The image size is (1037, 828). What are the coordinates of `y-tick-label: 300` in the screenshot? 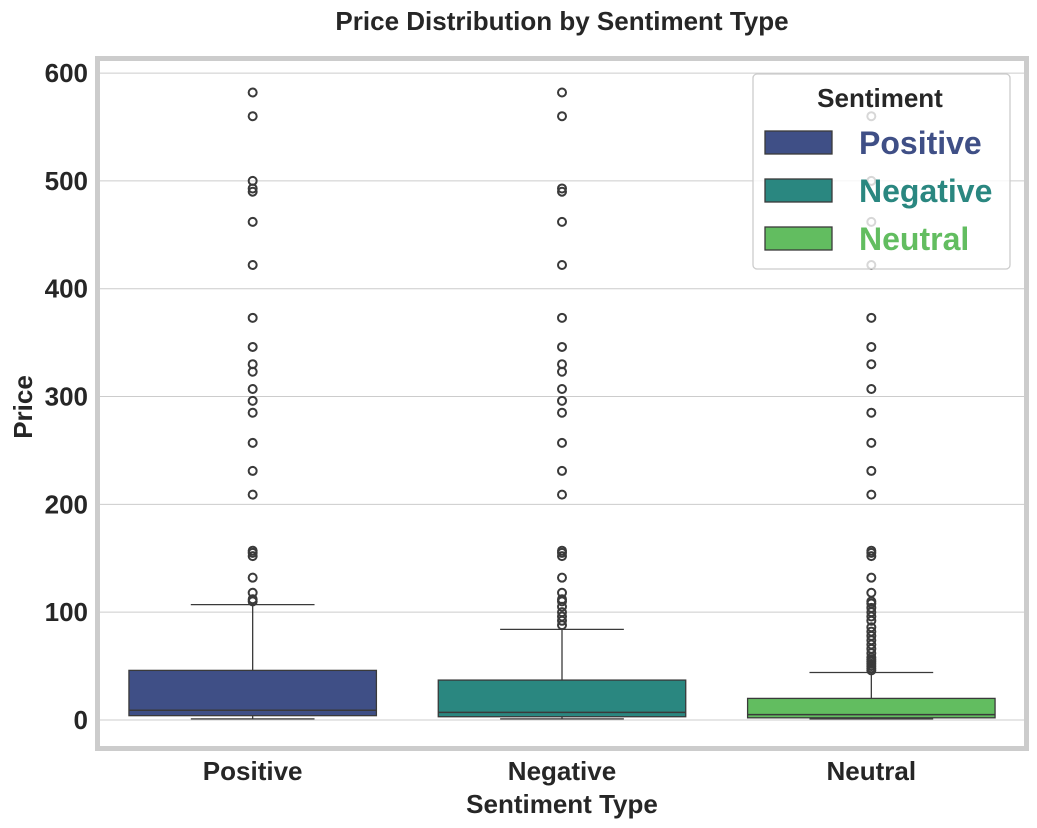 It's located at (66, 397).